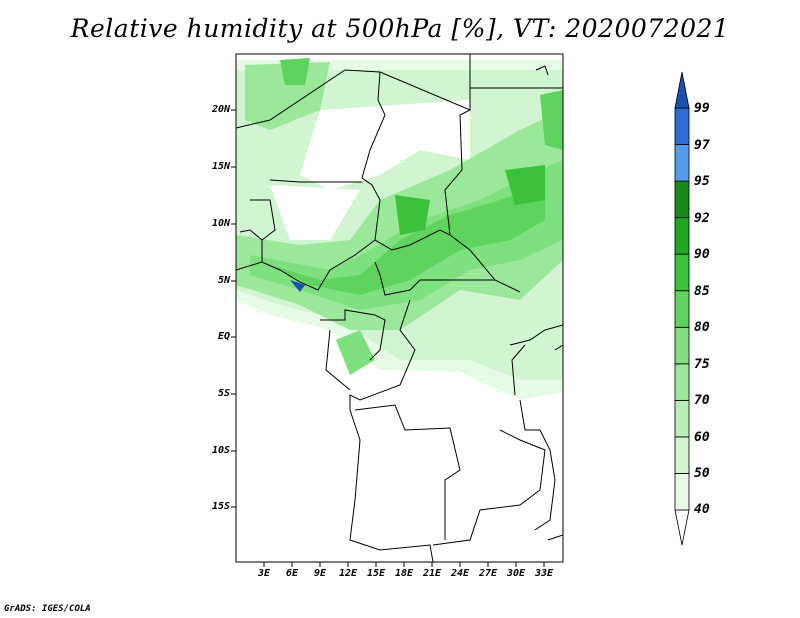 This screenshot has width=800, height=618. What do you see at coordinates (516, 573) in the screenshot?
I see `lon-label: 30E` at bounding box center [516, 573].